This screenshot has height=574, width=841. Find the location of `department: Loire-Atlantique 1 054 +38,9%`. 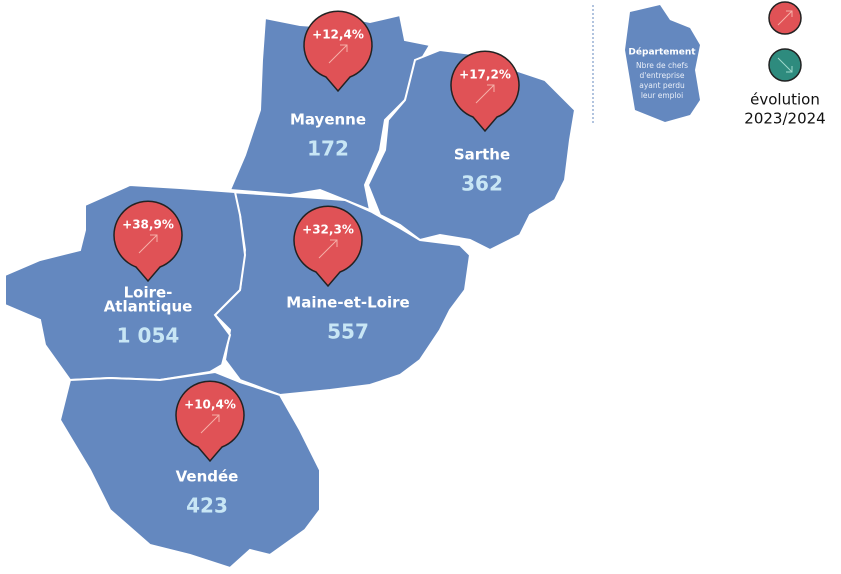

department: Loire-Atlantique 1 054 +38,9% is located at coordinates (148, 274).